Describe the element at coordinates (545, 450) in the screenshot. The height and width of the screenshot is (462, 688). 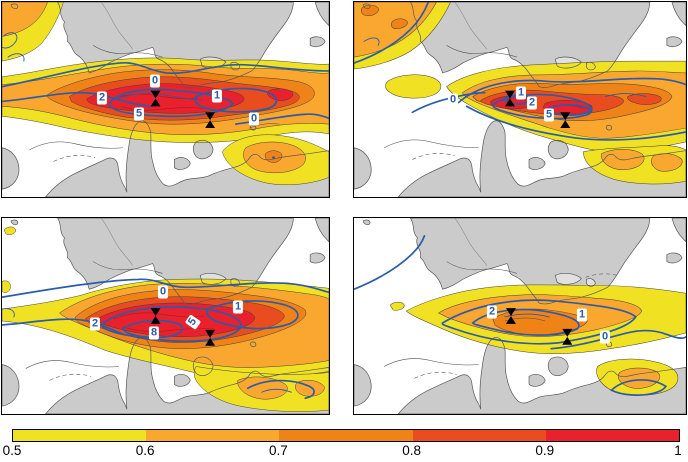
I see `colorbar-tick-label: 0.9` at that location.